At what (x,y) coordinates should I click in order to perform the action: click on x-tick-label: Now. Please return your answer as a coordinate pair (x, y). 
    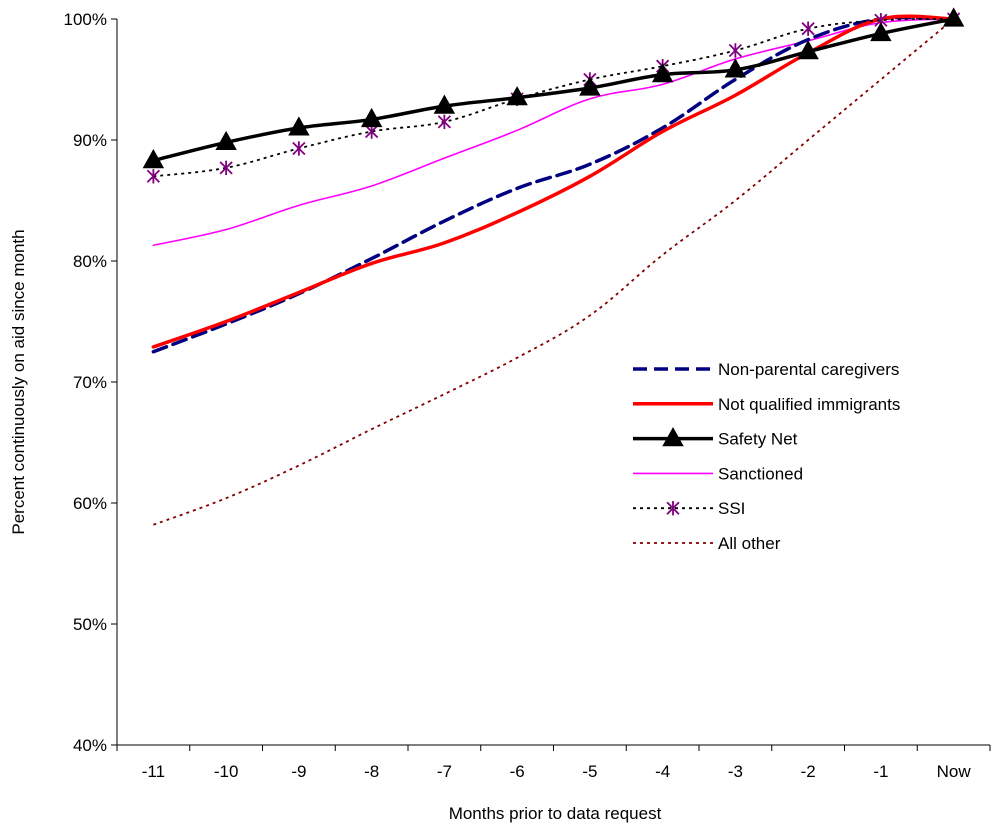
    Looking at the image, I should click on (954, 771).